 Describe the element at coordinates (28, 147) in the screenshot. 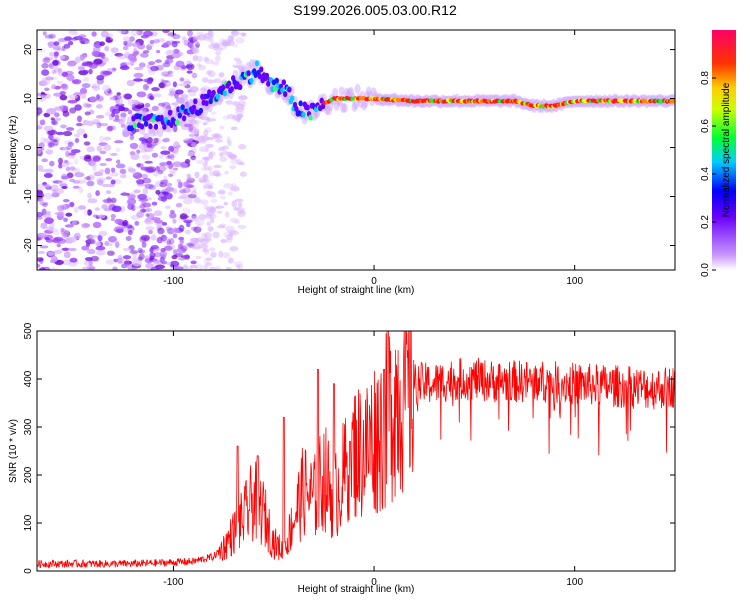

I see `y-tick-label: 0` at that location.